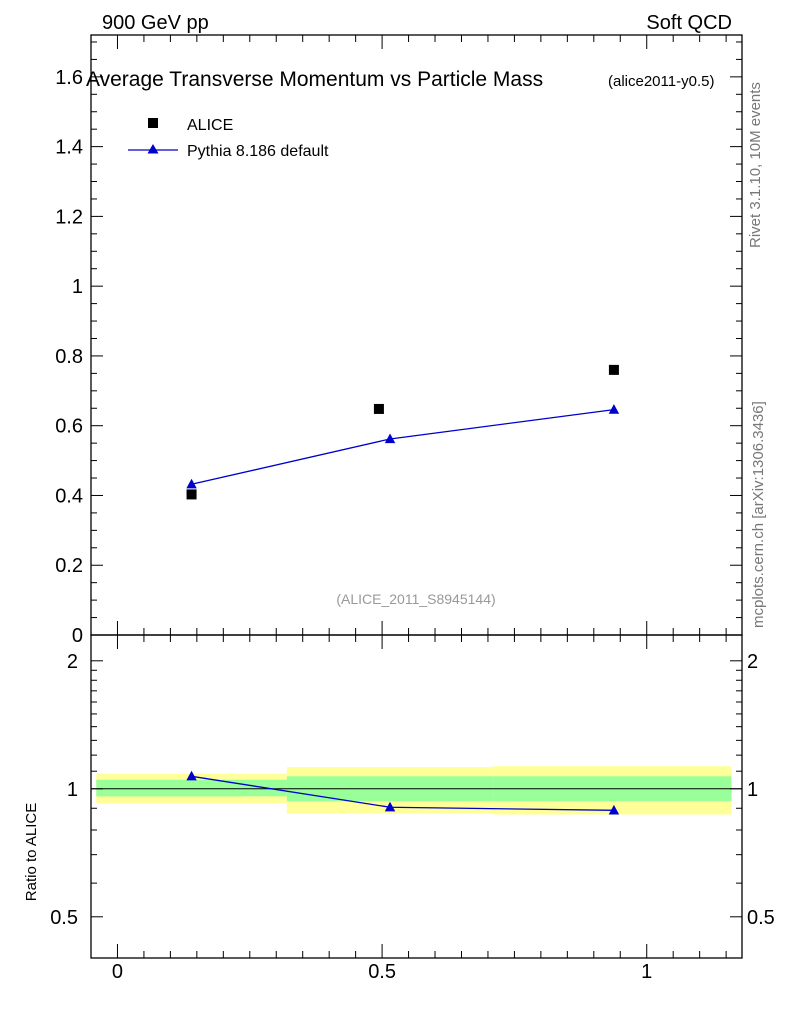 The height and width of the screenshot is (1024, 786). I want to click on ratio-ytick-label-left: 1, so click(72, 790).